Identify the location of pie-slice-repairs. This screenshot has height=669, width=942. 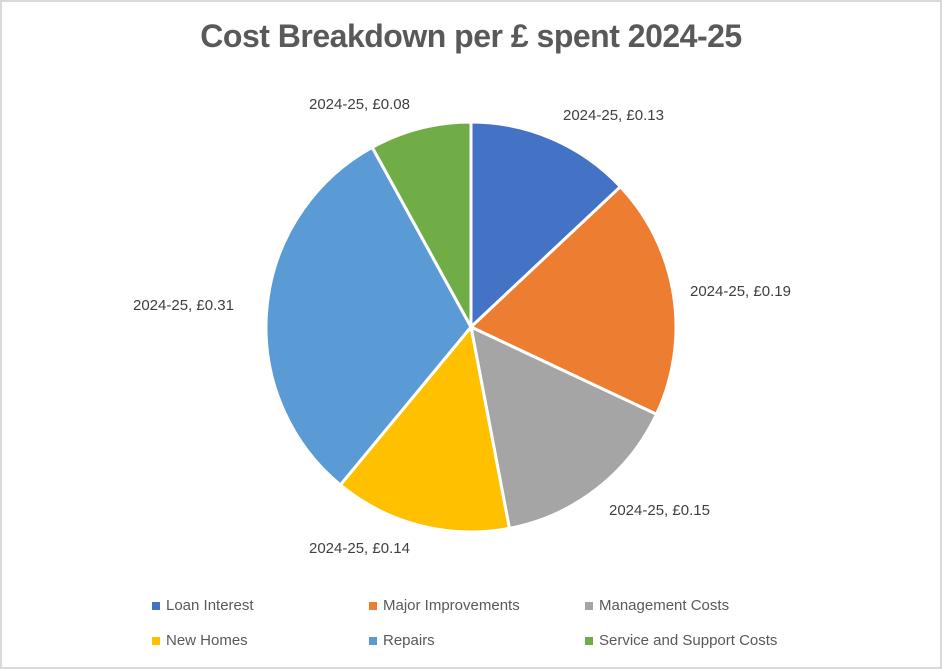
(368, 316).